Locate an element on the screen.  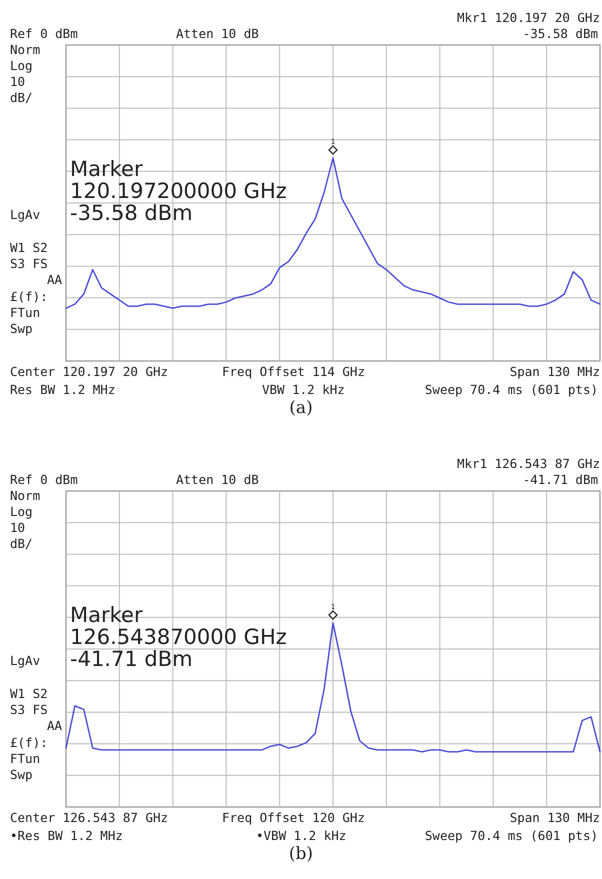
text: Freq Offset 120 GHz is located at coordinates (293, 817).